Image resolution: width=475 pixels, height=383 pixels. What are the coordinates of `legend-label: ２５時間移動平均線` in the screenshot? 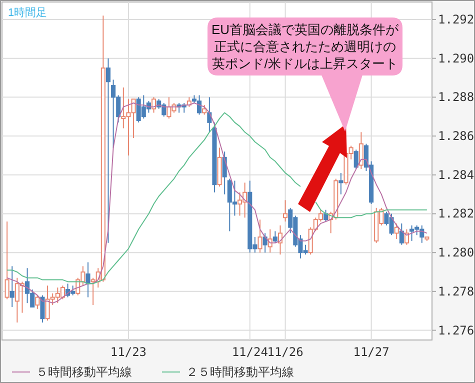 It's located at (240, 372).